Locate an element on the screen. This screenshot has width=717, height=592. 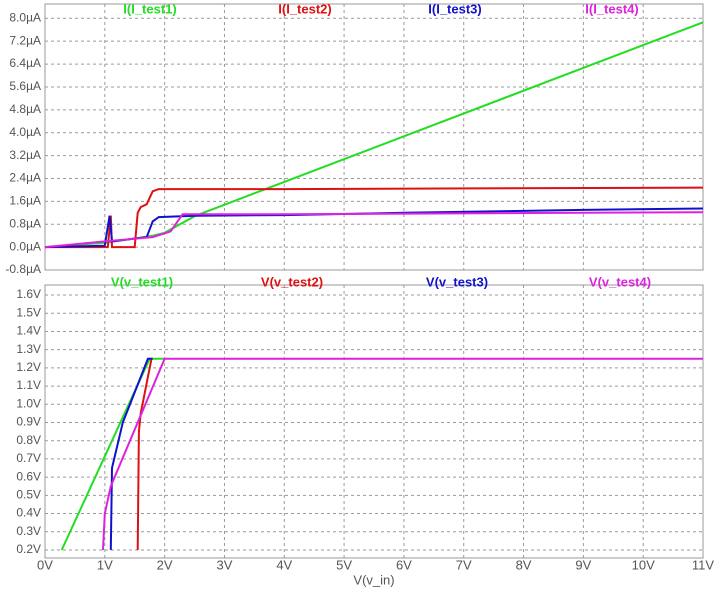
legend-entry: V(v_test1) is located at coordinates (142, 281).